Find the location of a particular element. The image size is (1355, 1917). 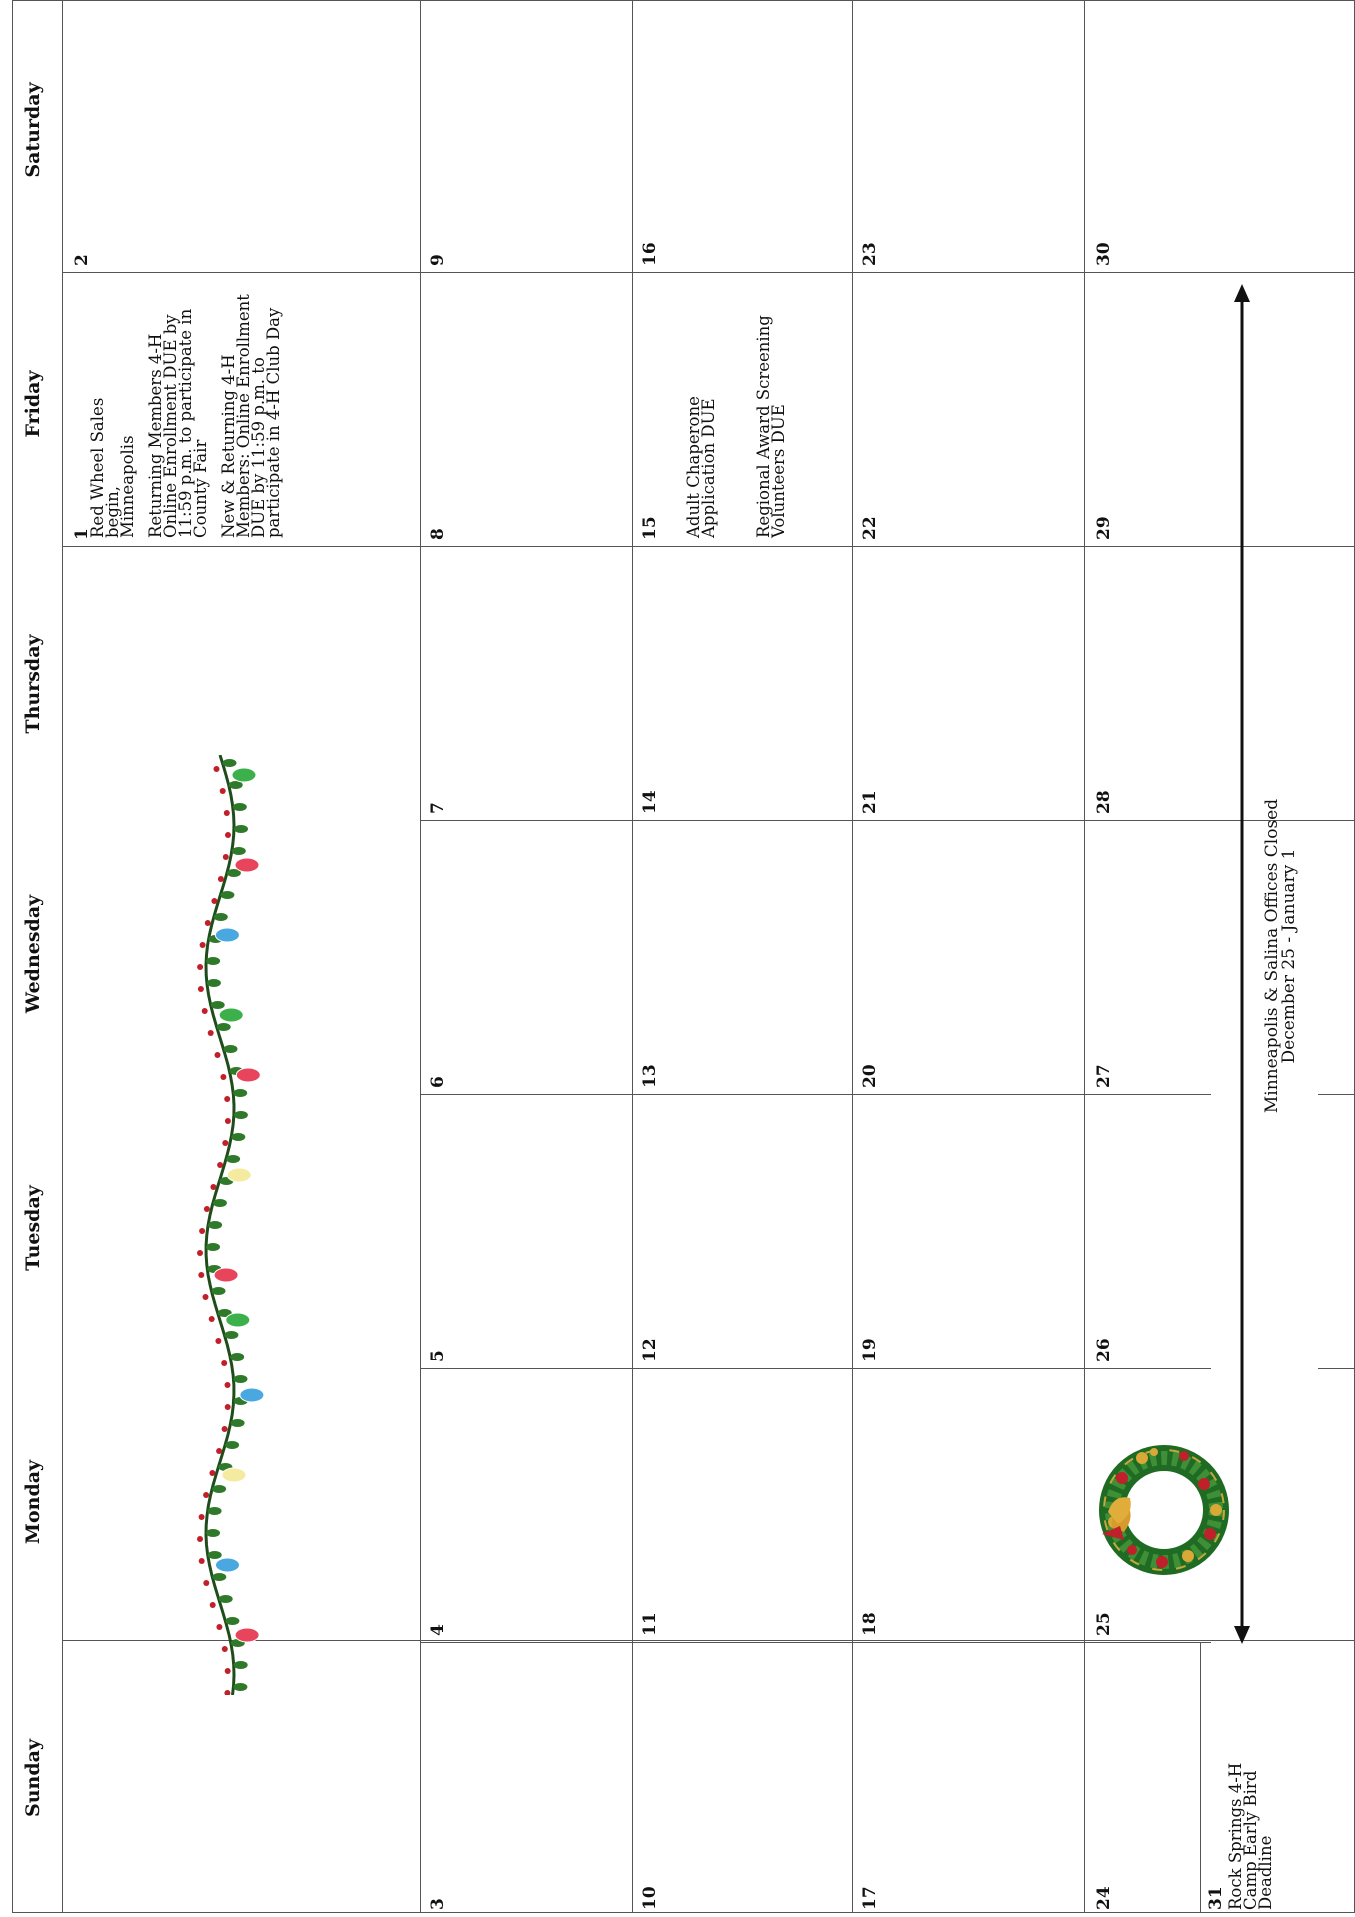

event-text: Red Wheel Sales begin, Minneapolis is located at coordinates (112, 467).